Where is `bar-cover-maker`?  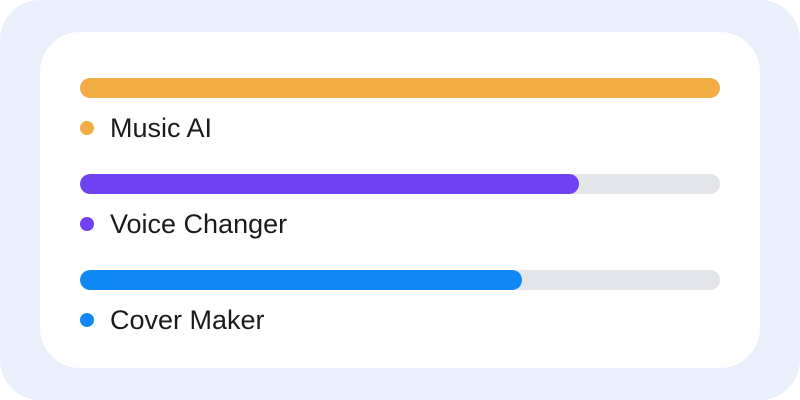
bar-cover-maker is located at coordinates (301, 280).